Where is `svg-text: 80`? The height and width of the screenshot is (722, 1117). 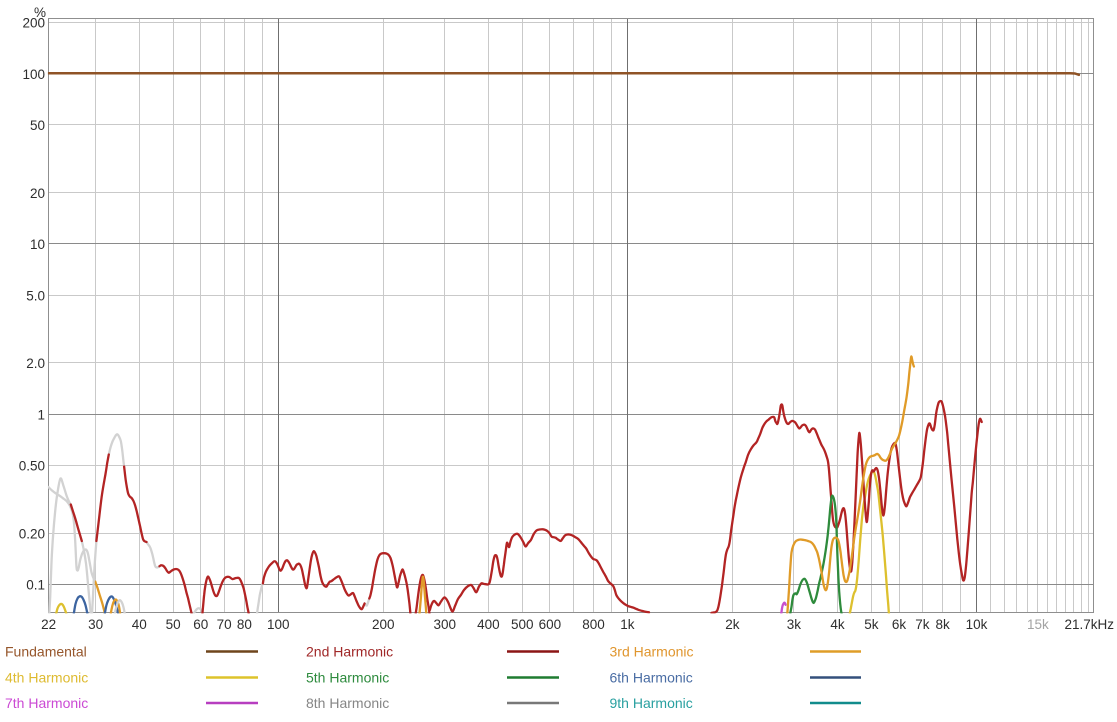 svg-text: 80 is located at coordinates (244, 624).